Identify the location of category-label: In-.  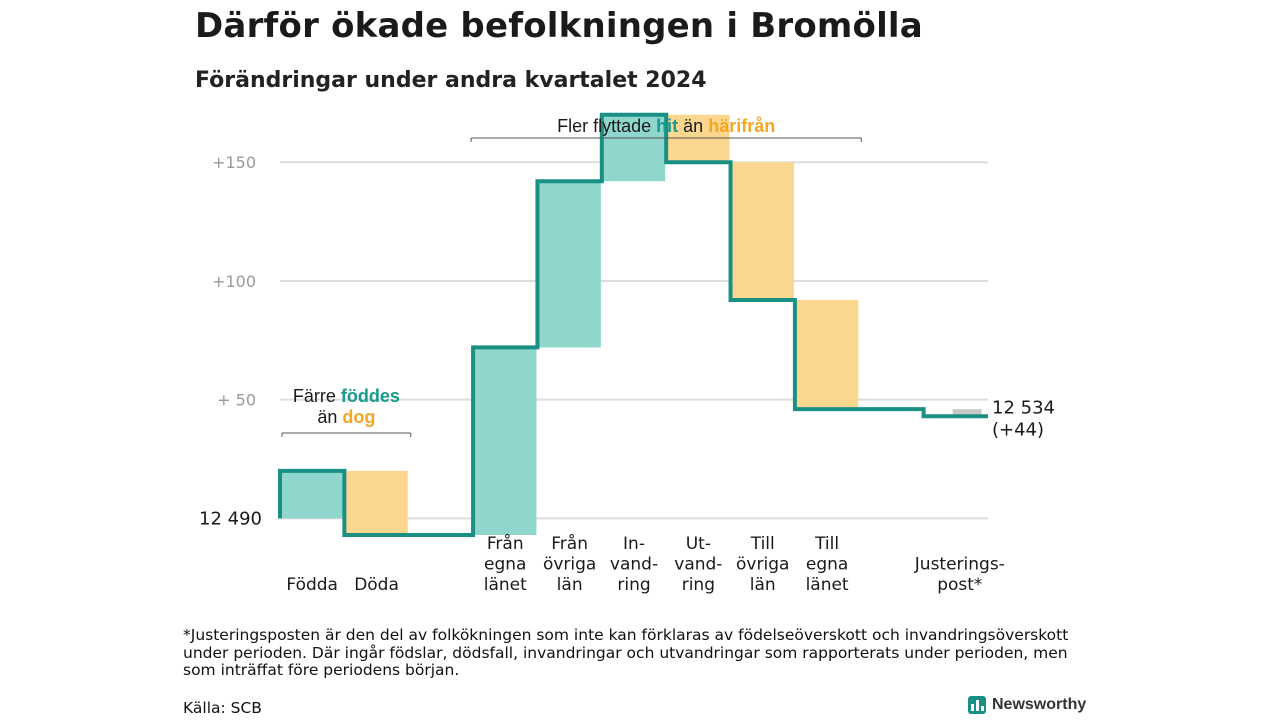
(634, 544).